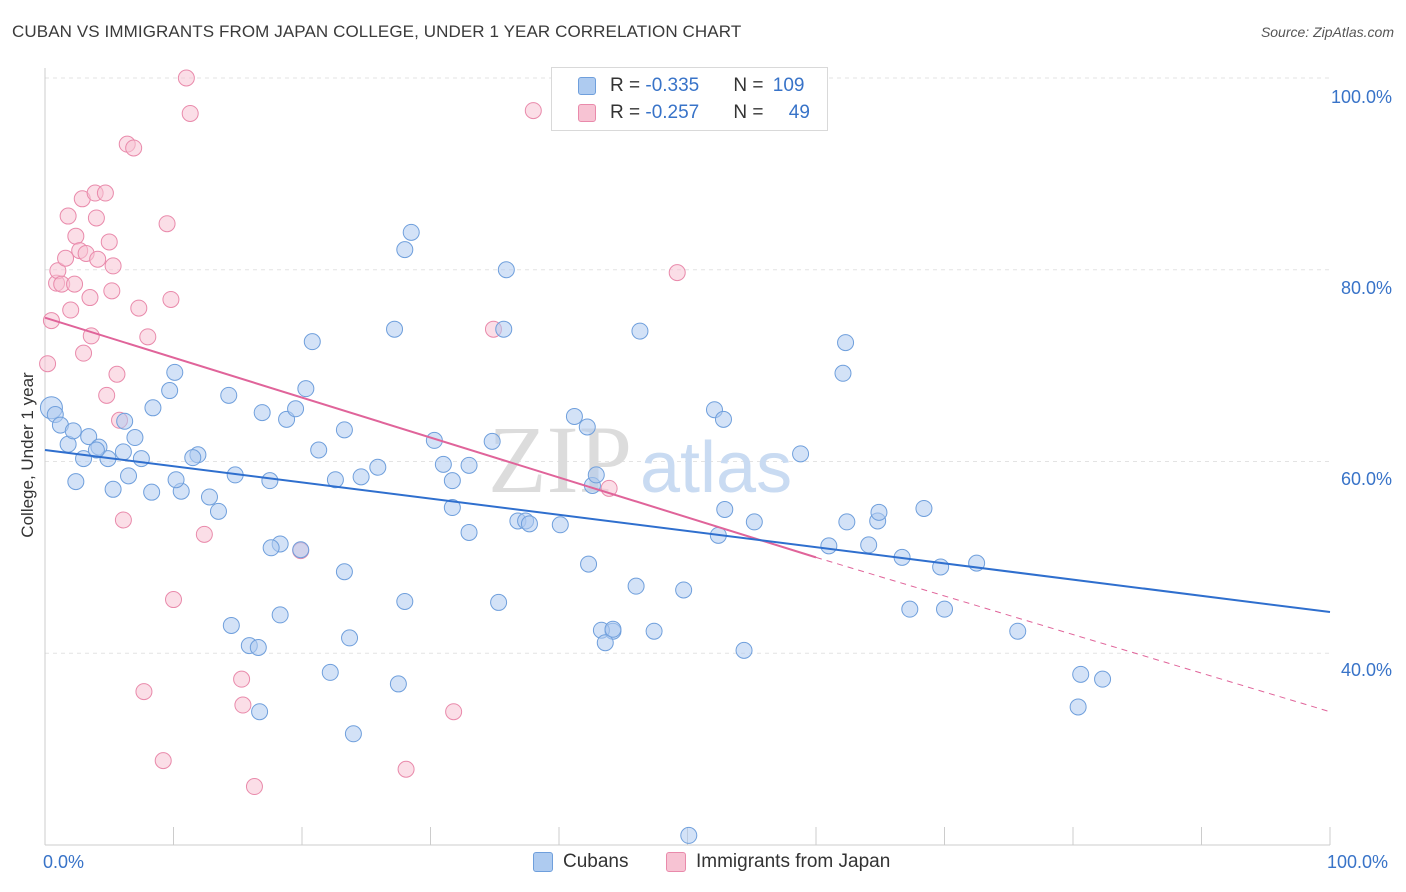 Image resolution: width=1406 pixels, height=892 pixels. Describe the element at coordinates (1073, 634) in the screenshot. I see `trend-line-japan-dashed` at that location.